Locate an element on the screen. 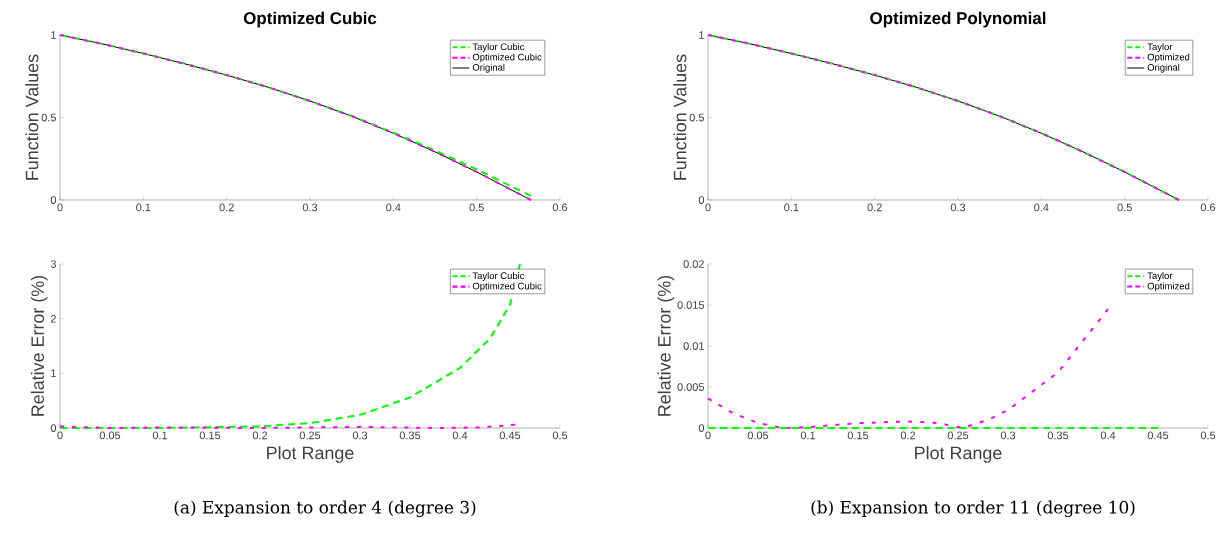 Image resolution: width=1226 pixels, height=535 pixels. chart-title: Optimized Cubic is located at coordinates (310, 19).